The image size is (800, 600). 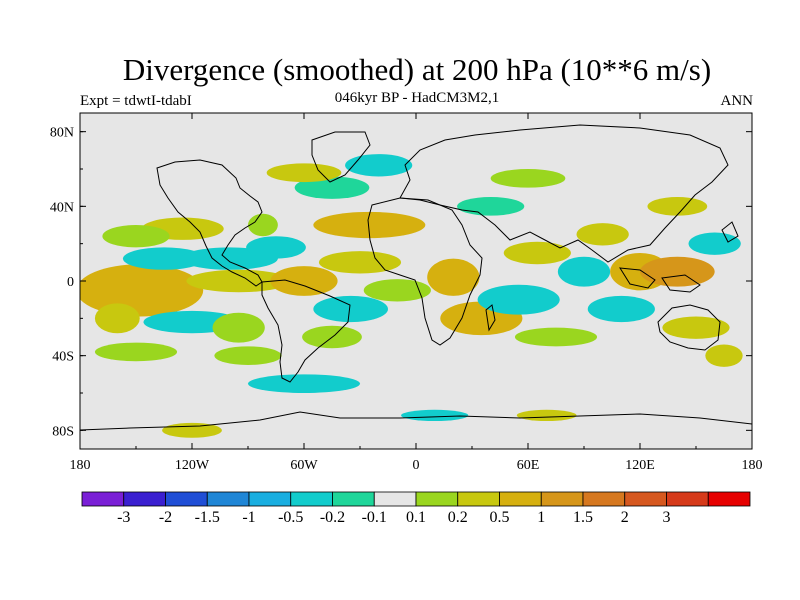 What do you see at coordinates (62, 207) in the screenshot?
I see `y-tick-label: 40N` at bounding box center [62, 207].